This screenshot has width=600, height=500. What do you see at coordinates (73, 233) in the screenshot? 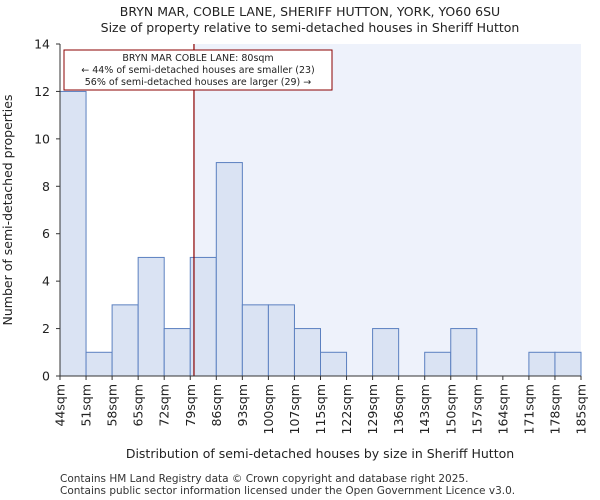
I see `bar-44sqm` at bounding box center [73, 233].